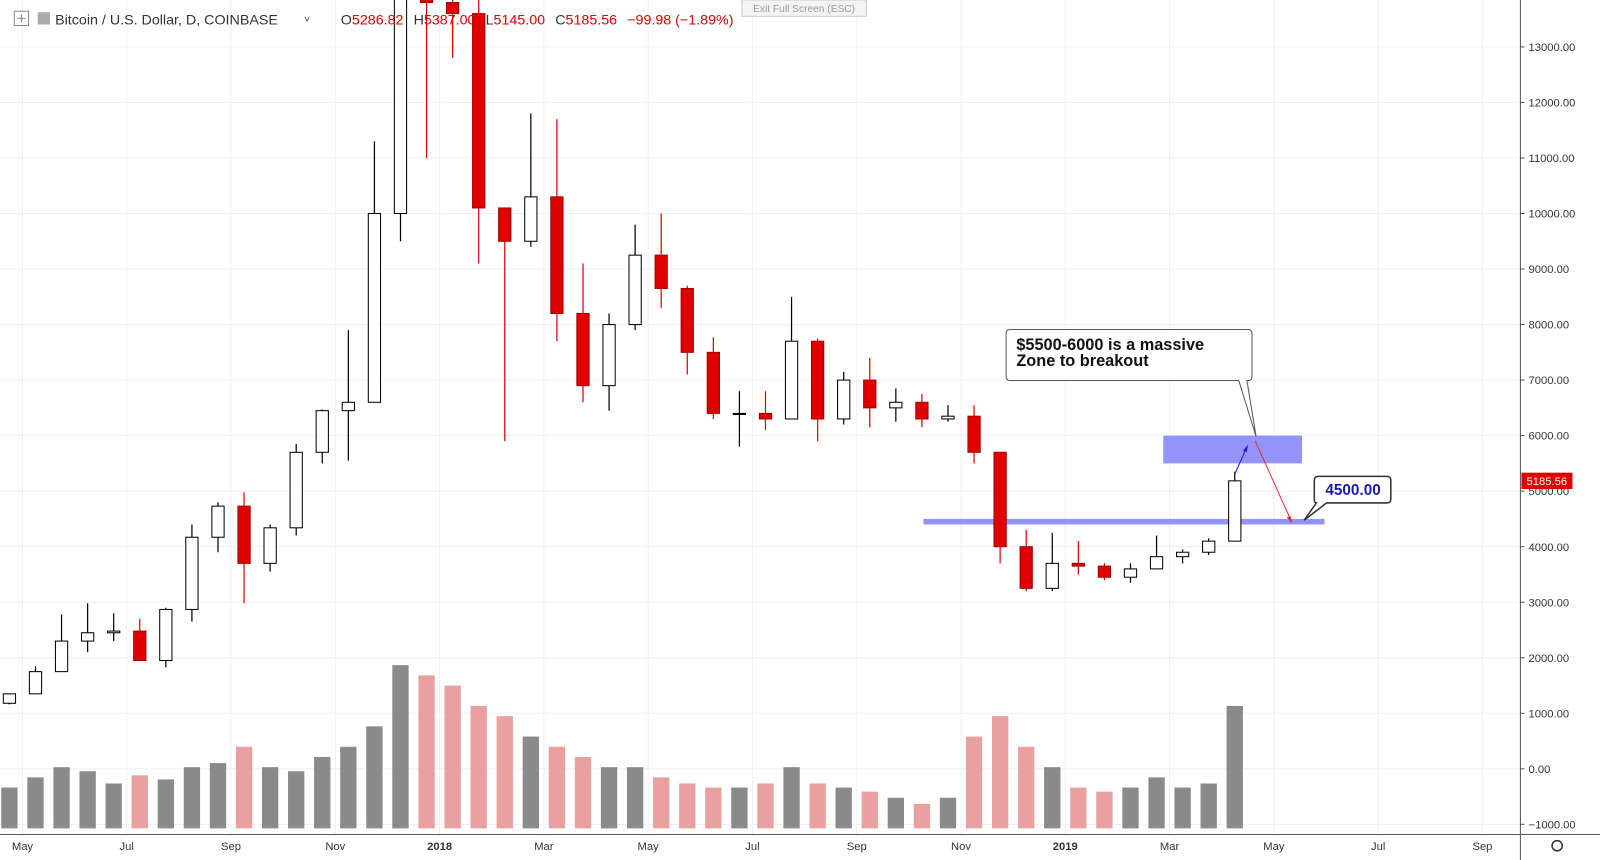 The image size is (1600, 860). Describe the element at coordinates (1557, 845) in the screenshot. I see `settings-icon` at that location.